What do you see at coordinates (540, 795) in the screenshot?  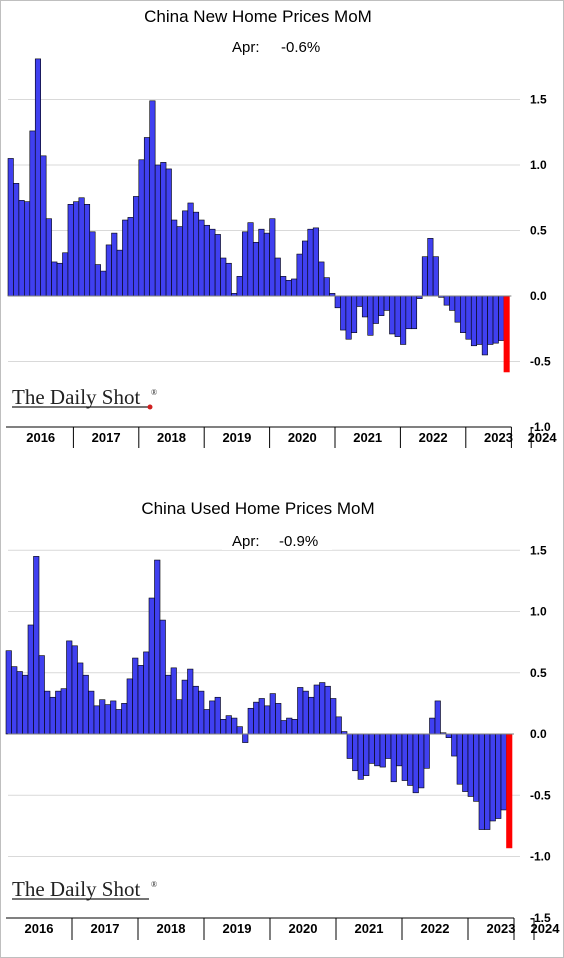 I see `y-tick-label: -0.5` at bounding box center [540, 795].